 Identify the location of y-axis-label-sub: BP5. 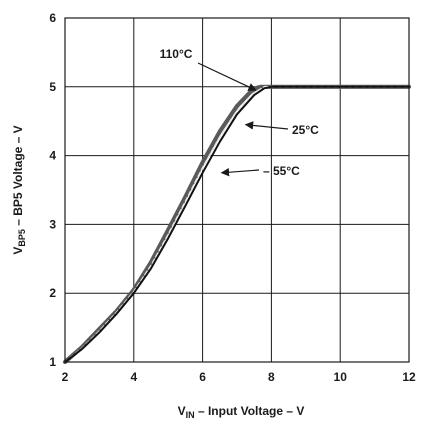
(22, 238).